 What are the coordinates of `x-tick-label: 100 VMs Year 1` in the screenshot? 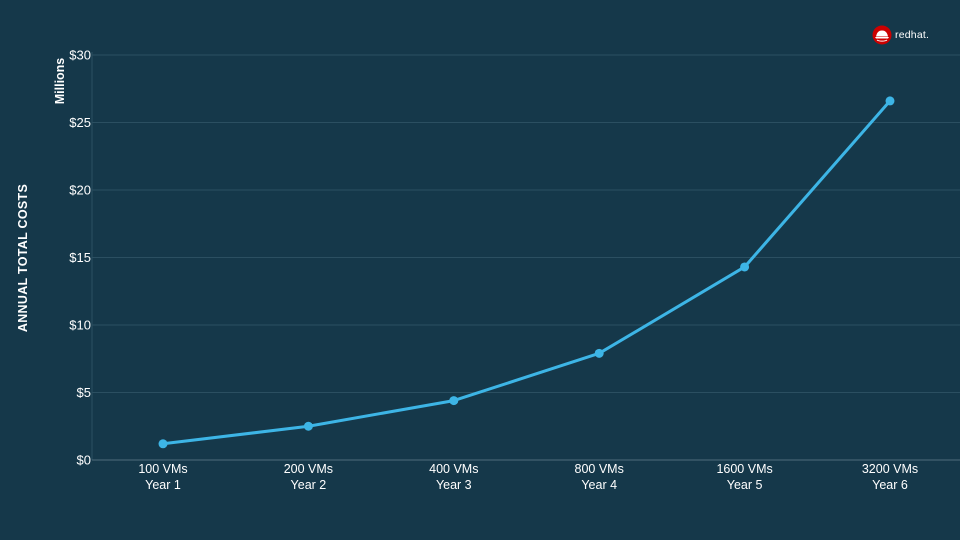 It's located at (162, 477).